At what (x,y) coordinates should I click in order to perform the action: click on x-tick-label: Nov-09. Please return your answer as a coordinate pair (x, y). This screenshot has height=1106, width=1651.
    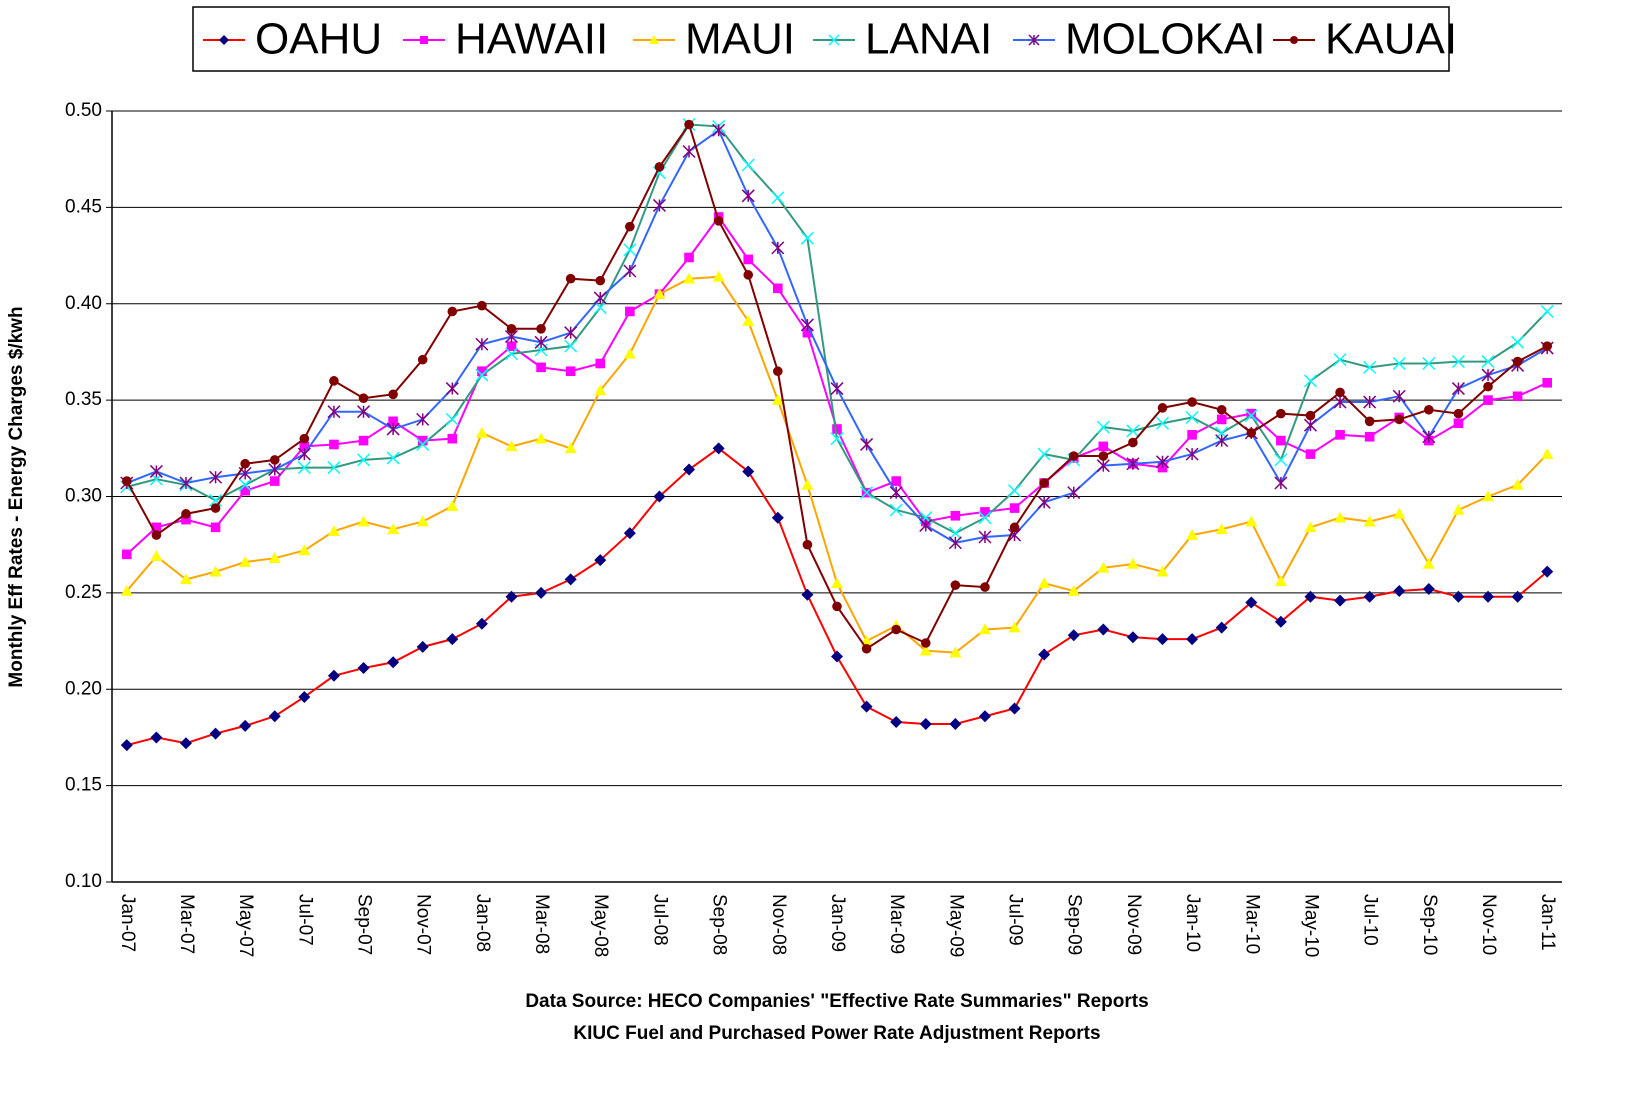
    Looking at the image, I should click on (1133, 924).